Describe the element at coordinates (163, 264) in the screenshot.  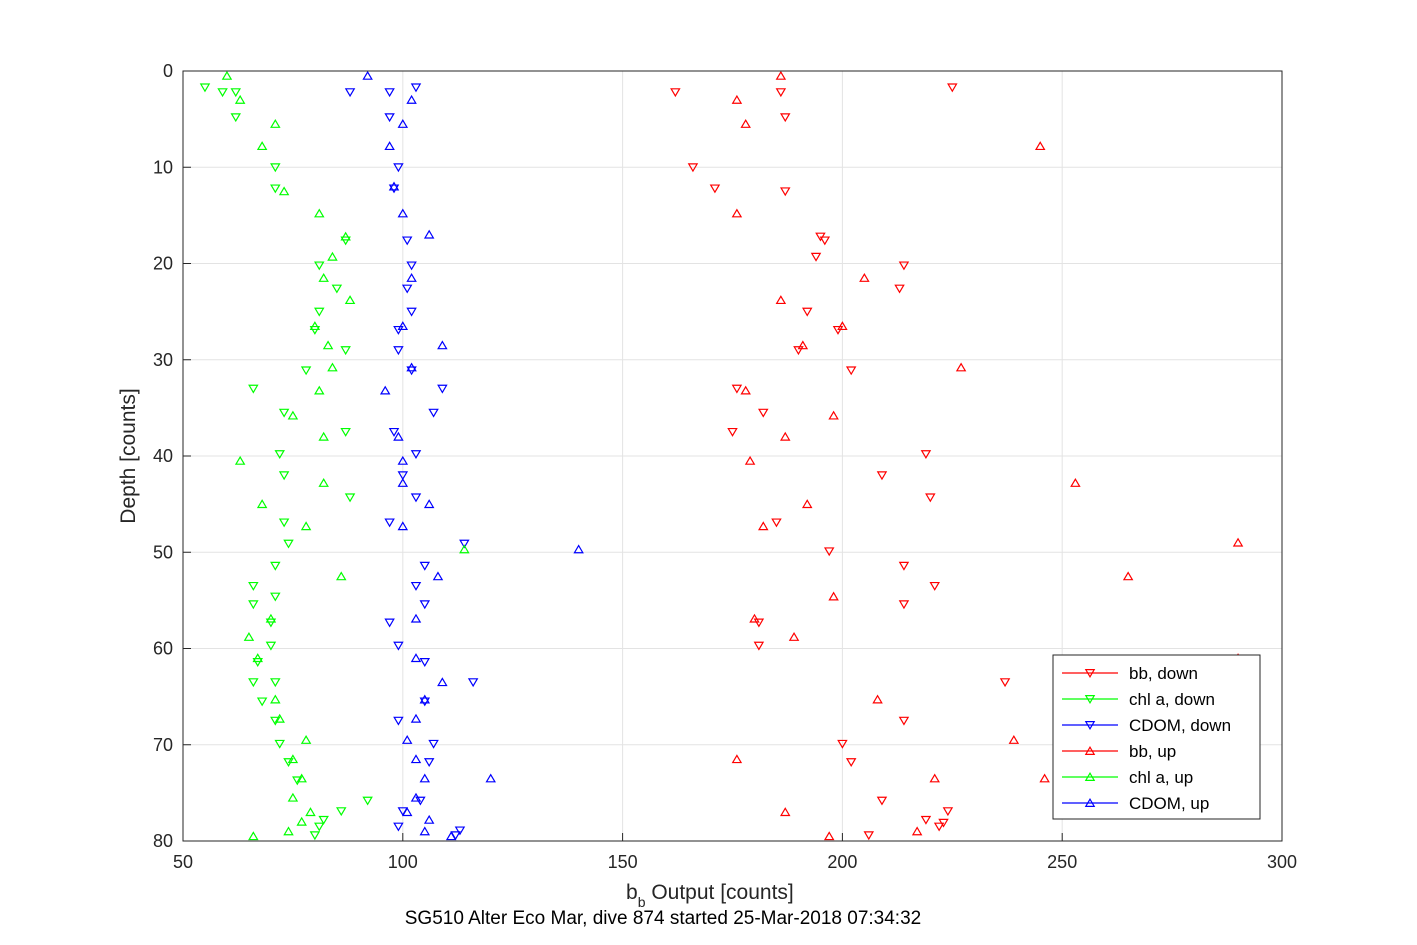
I see `y-tick-label: 20` at that location.